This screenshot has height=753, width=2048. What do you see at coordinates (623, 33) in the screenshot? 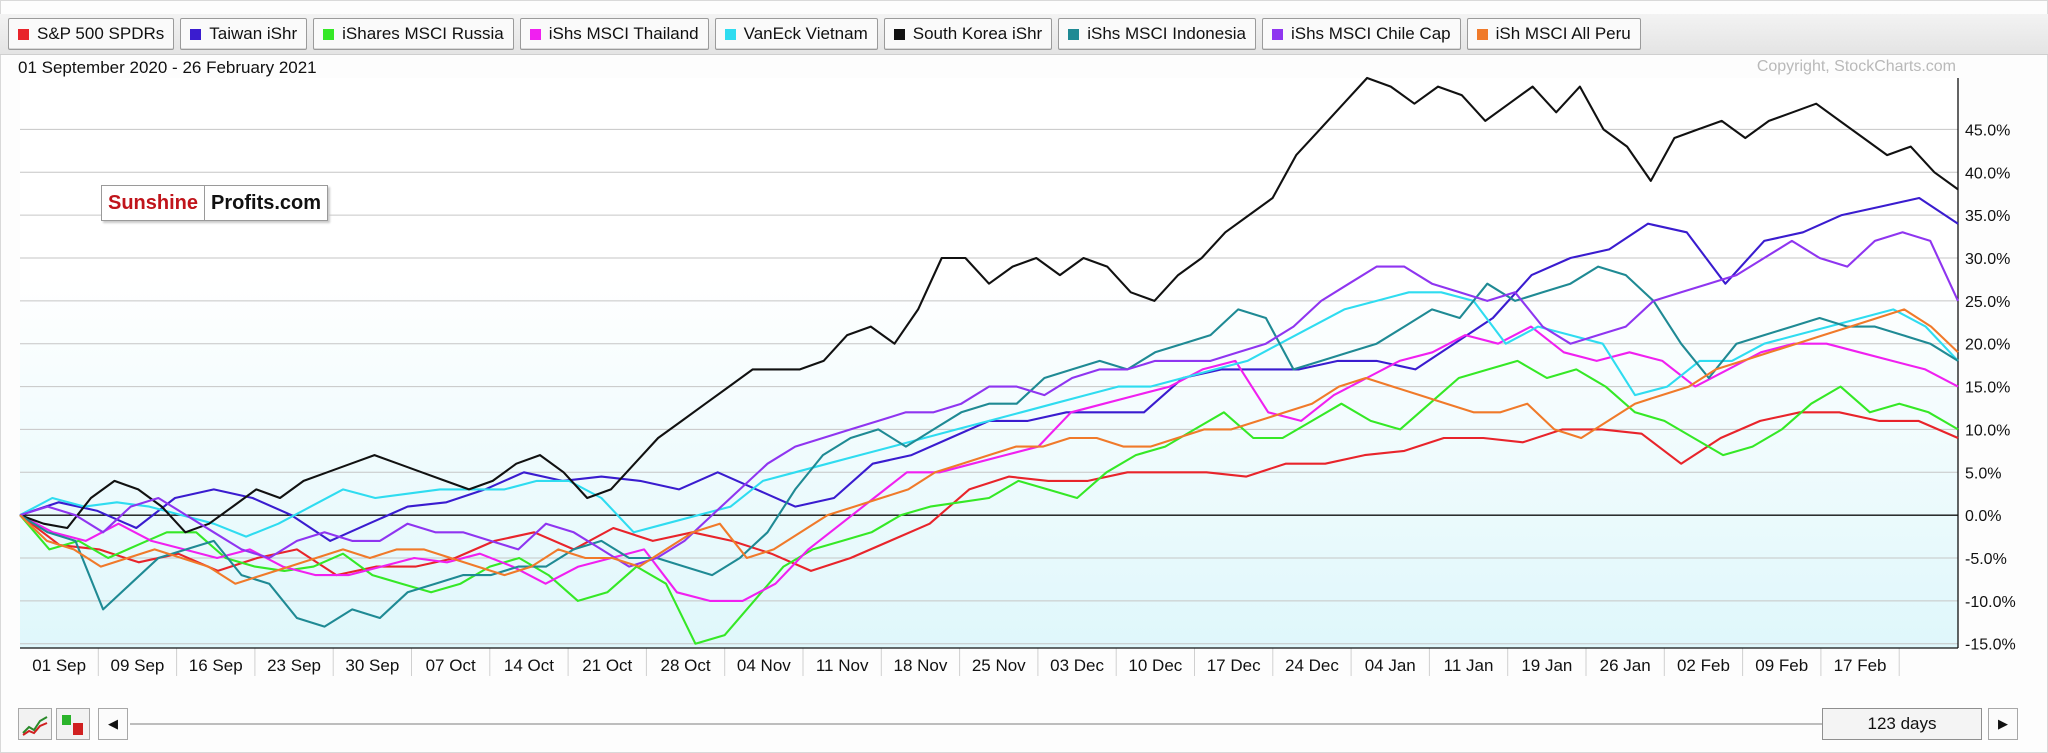
I see `legend-label: iShs MSCI Thailand` at bounding box center [623, 33].